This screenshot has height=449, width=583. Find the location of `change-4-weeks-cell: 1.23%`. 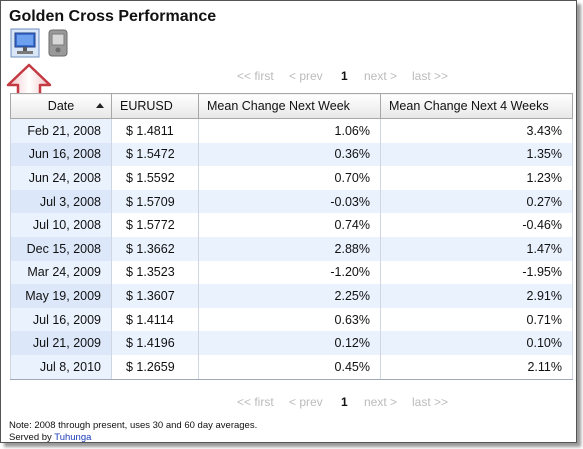

change-4-weeks-cell: 1.23% is located at coordinates (476, 178).